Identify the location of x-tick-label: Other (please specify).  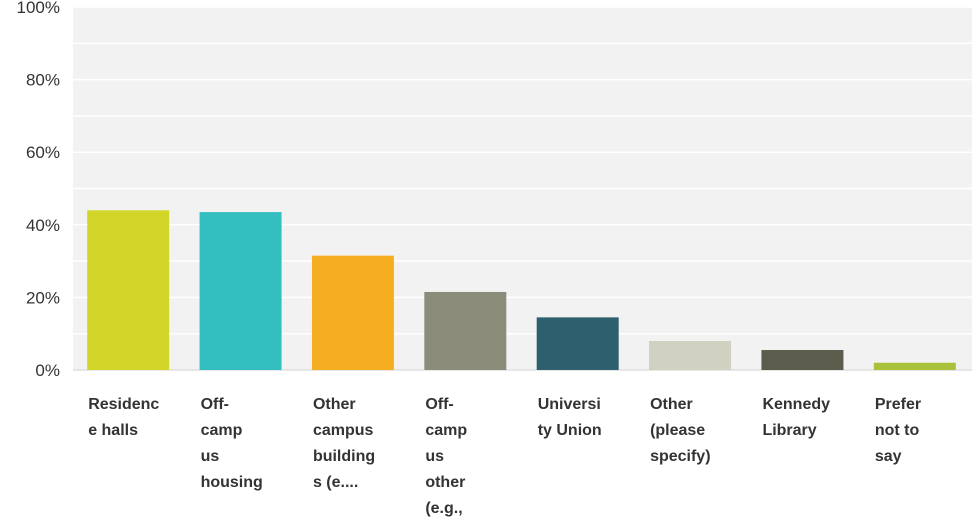
(695, 431).